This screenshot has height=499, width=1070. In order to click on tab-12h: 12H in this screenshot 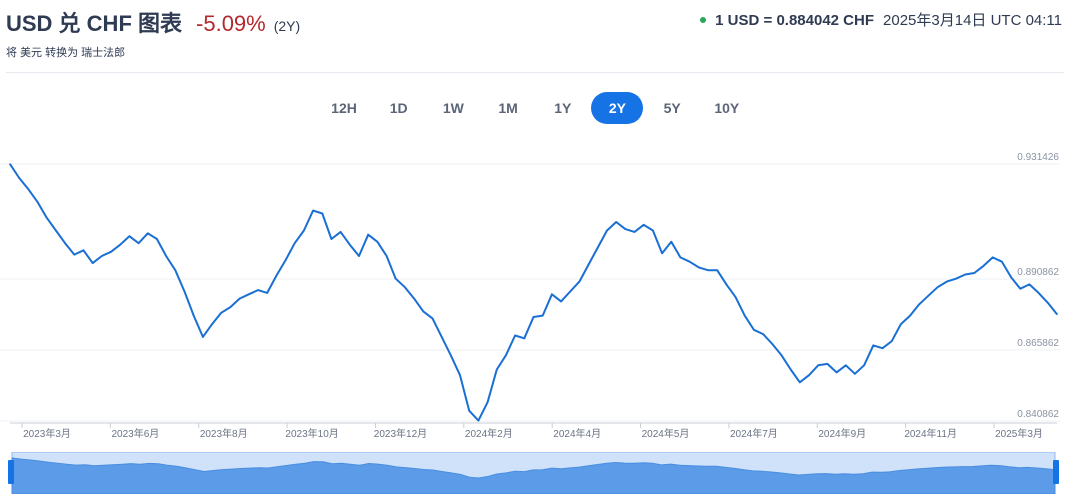, I will do `click(344, 108)`.